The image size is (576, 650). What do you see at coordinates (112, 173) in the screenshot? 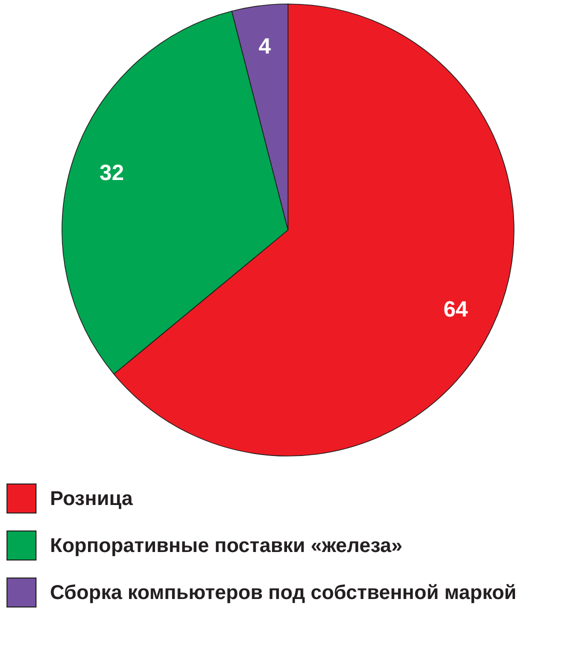
I see `data-label: 32` at bounding box center [112, 173].